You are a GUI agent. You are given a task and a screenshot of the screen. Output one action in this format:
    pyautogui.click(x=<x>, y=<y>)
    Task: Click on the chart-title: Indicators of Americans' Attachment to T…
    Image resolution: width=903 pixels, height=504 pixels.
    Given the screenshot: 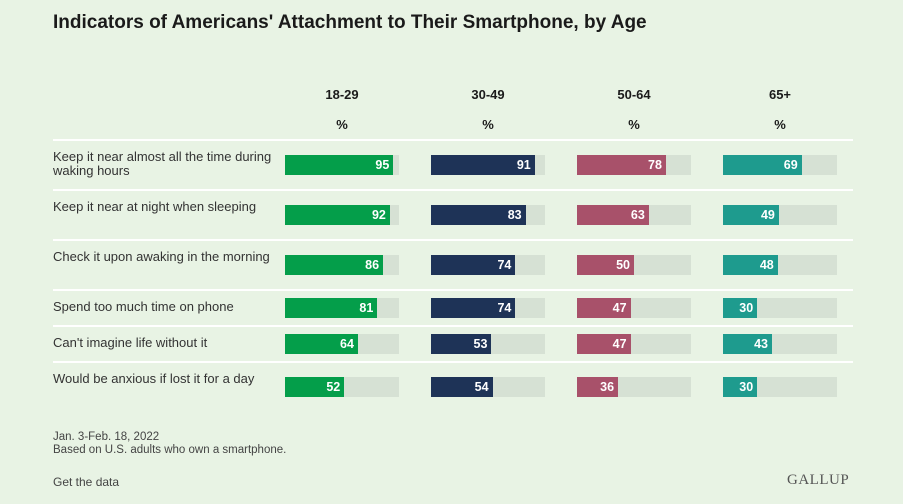 What is the action you would take?
    pyautogui.click(x=350, y=22)
    